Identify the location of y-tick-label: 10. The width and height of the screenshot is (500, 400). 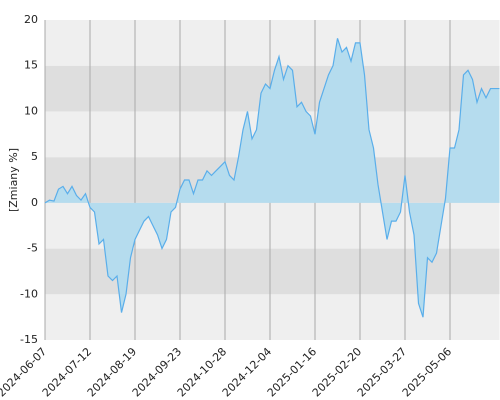
(31, 110).